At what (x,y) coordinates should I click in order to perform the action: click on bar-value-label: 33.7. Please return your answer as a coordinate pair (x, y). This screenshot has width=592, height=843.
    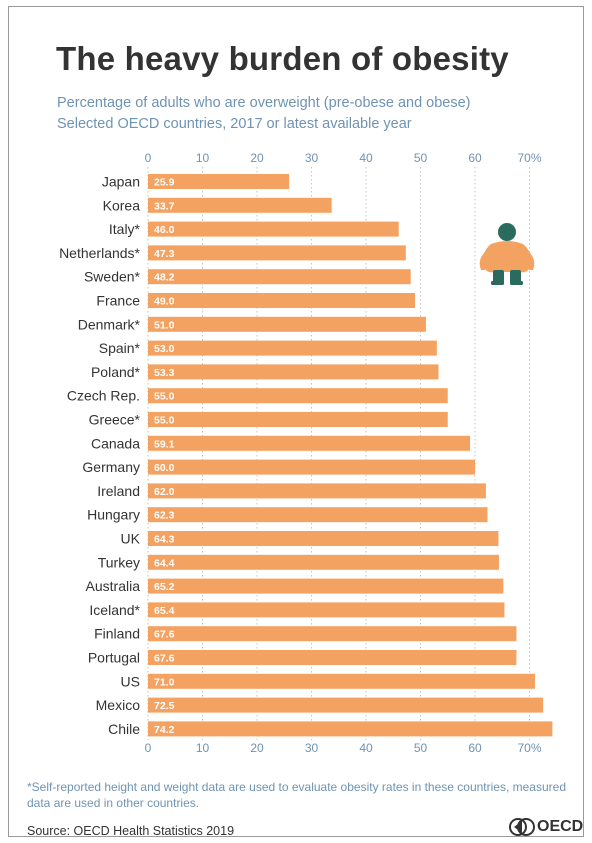
    Looking at the image, I should click on (164, 206).